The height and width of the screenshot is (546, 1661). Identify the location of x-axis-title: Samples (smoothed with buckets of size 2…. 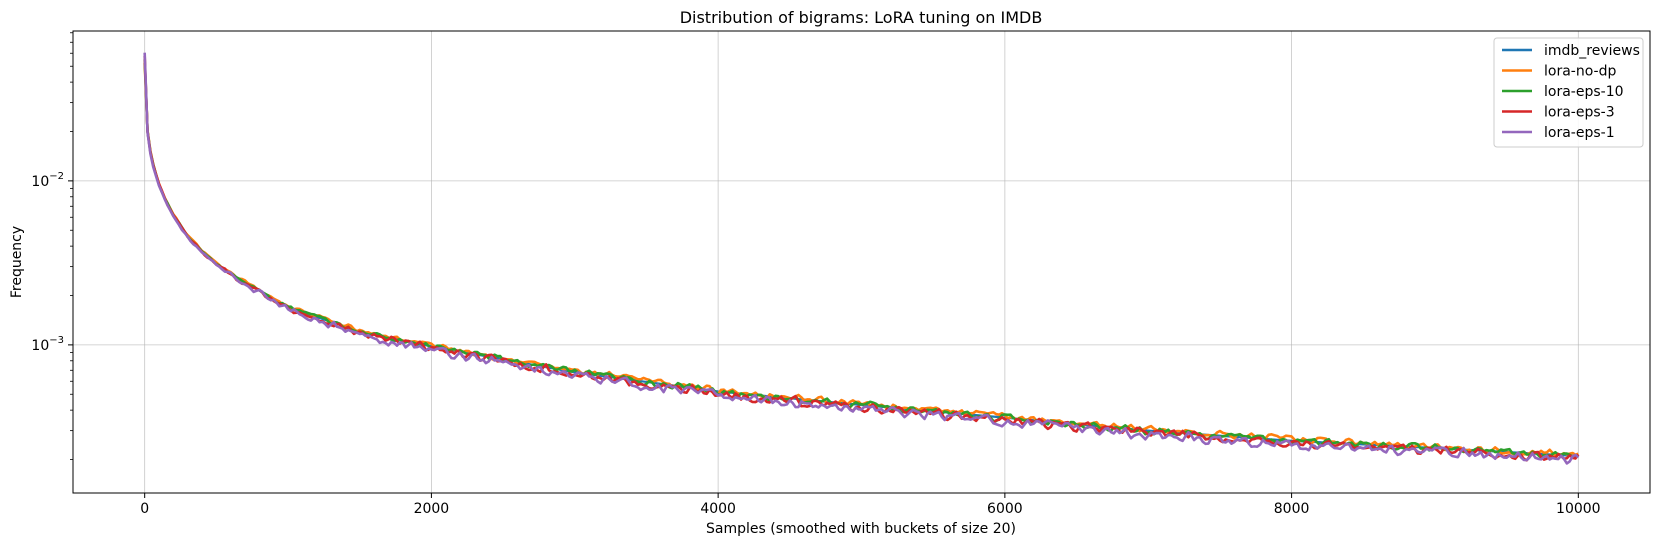
(861, 529).